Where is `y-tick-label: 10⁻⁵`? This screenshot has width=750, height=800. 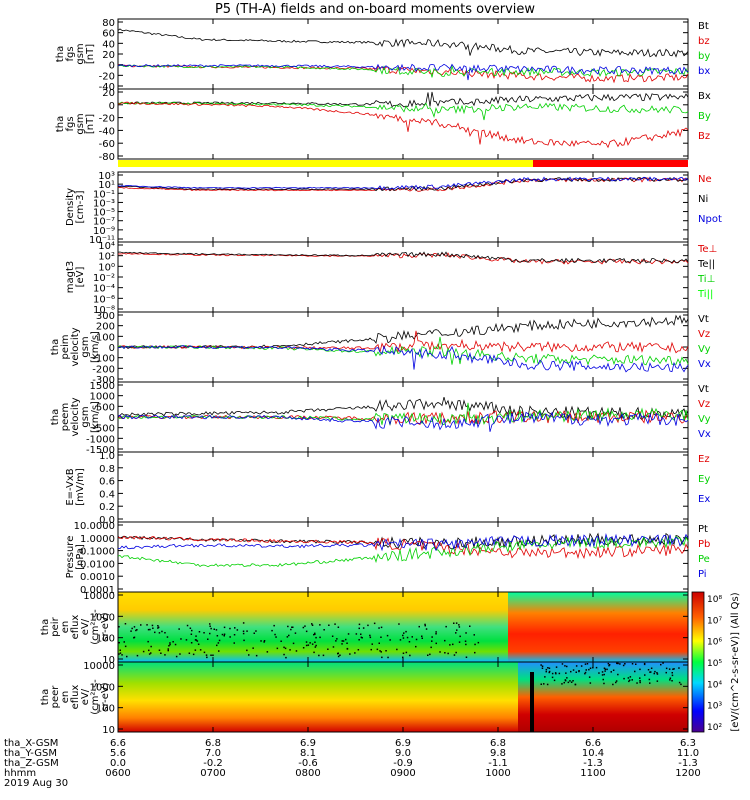 y-tick-label: 10⁻⁵ is located at coordinates (104, 213).